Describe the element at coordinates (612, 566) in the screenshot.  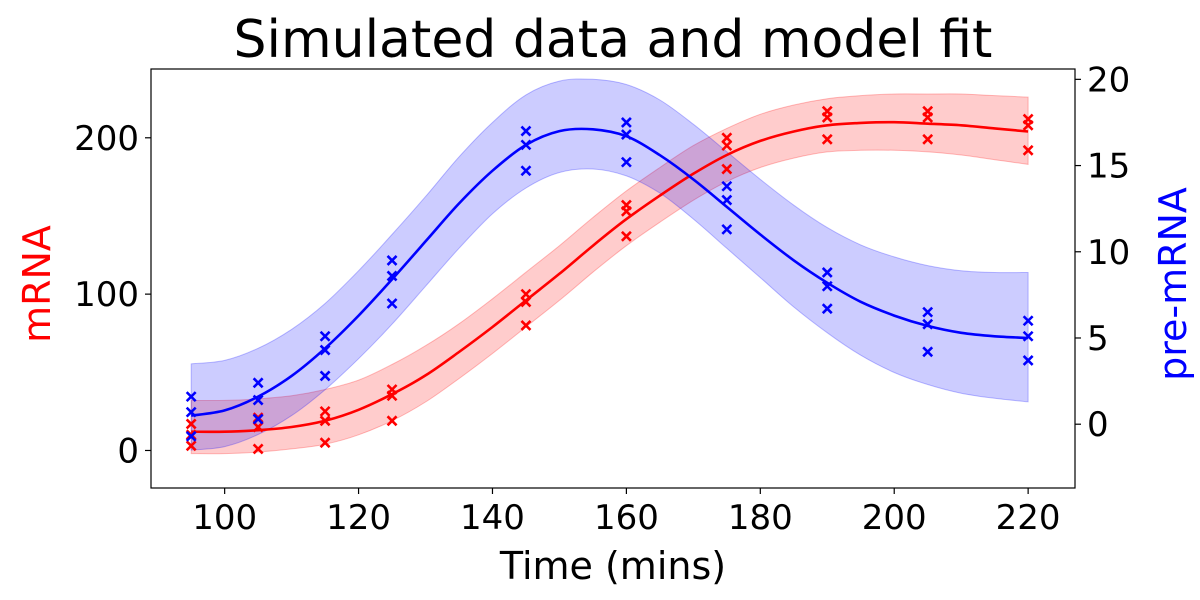
I see `x-axis-label: Time (mins)` at that location.